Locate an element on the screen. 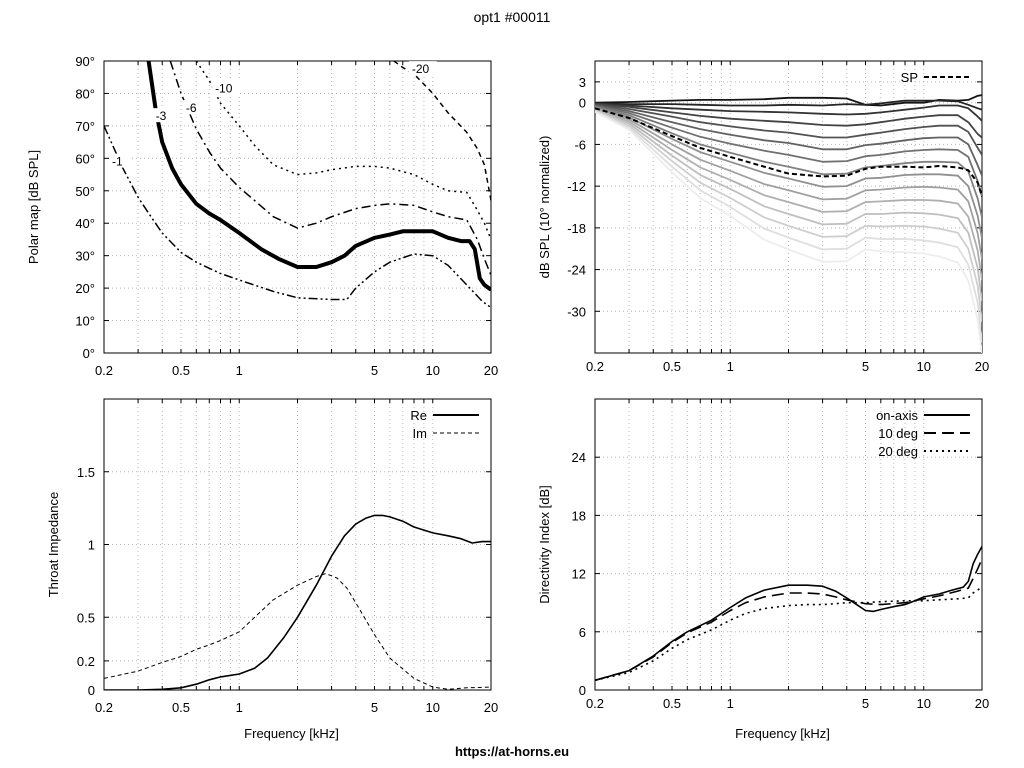  y-tick-label: 50° is located at coordinates (85, 191).